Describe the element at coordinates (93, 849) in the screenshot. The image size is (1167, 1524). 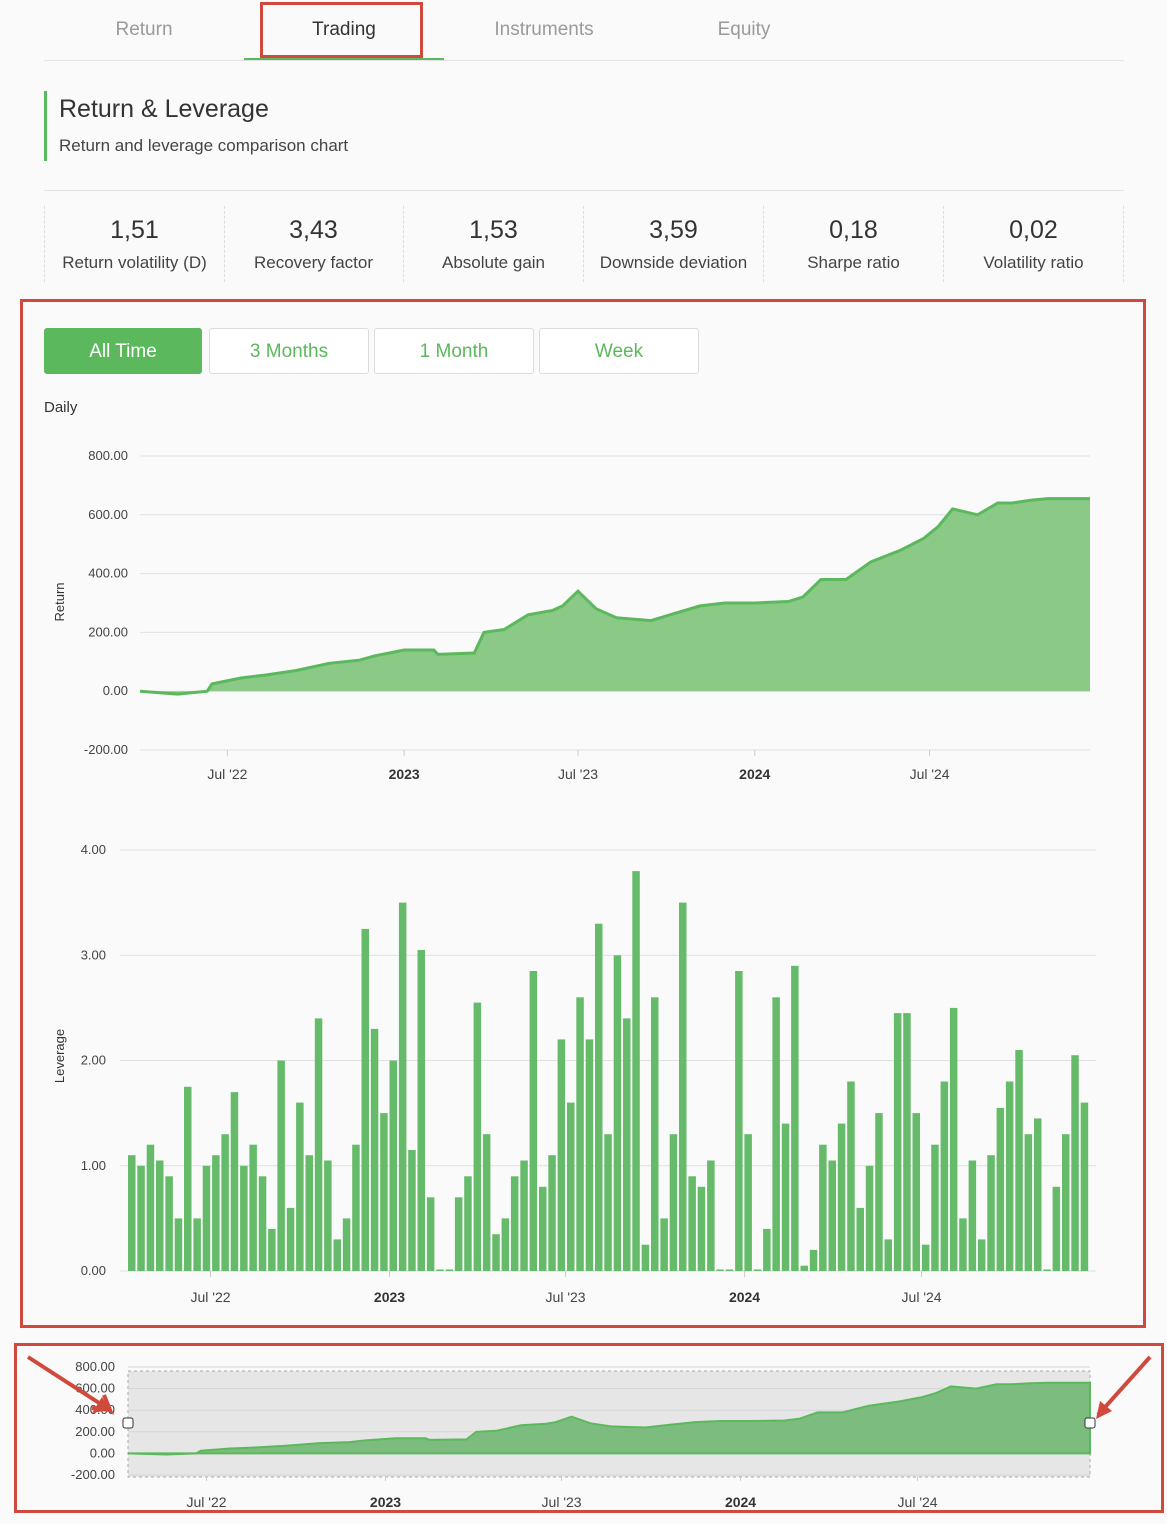
I see `leverage-y-tick: 4.00` at that location.